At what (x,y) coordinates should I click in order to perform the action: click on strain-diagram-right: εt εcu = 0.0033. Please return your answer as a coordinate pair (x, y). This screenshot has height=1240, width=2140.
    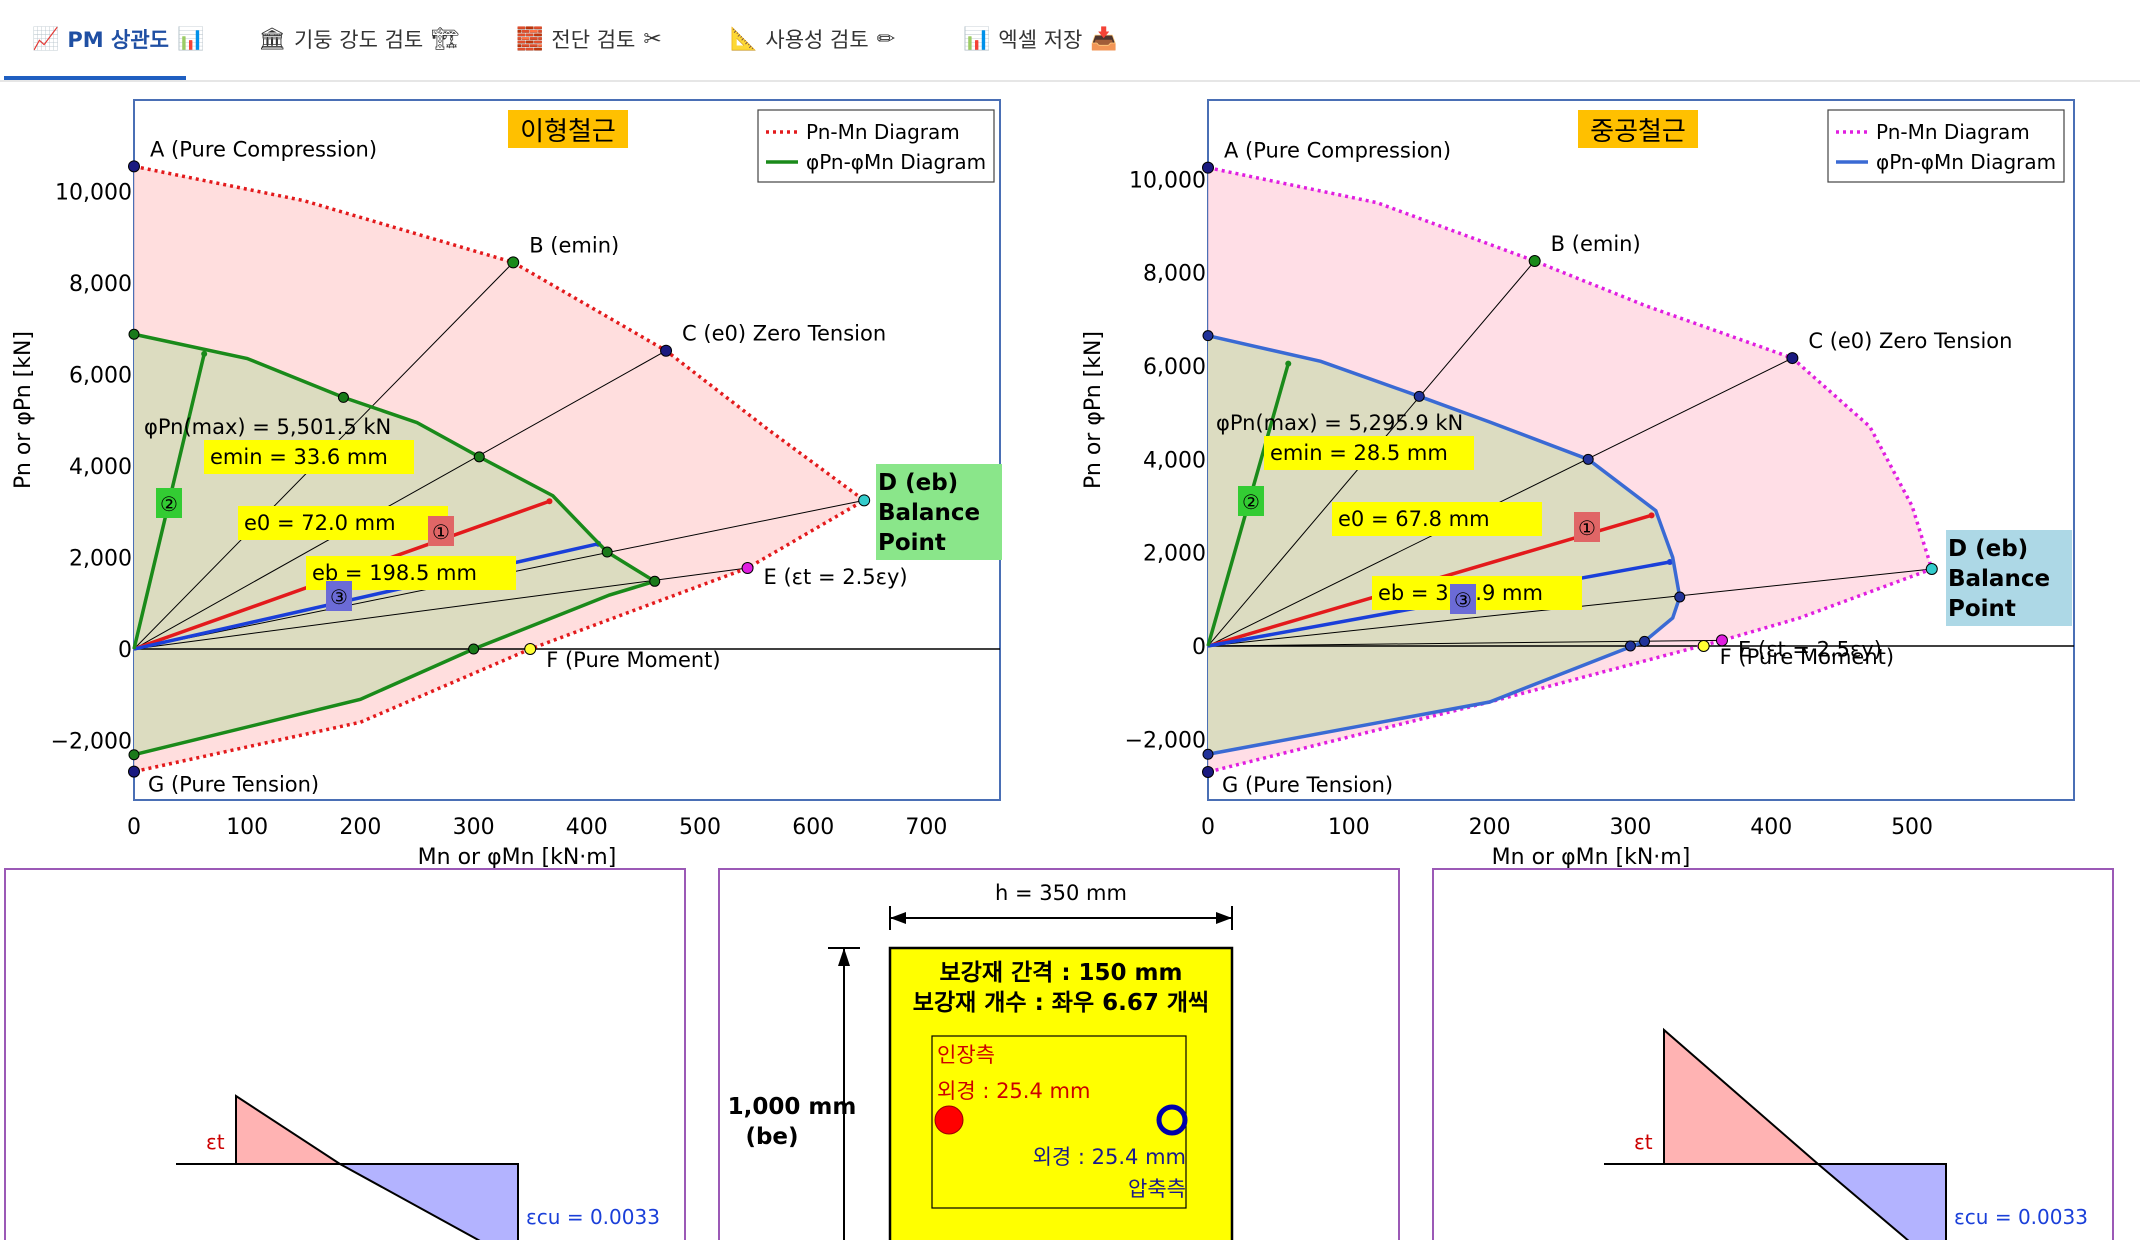
    Looking at the image, I should click on (1773, 1054).